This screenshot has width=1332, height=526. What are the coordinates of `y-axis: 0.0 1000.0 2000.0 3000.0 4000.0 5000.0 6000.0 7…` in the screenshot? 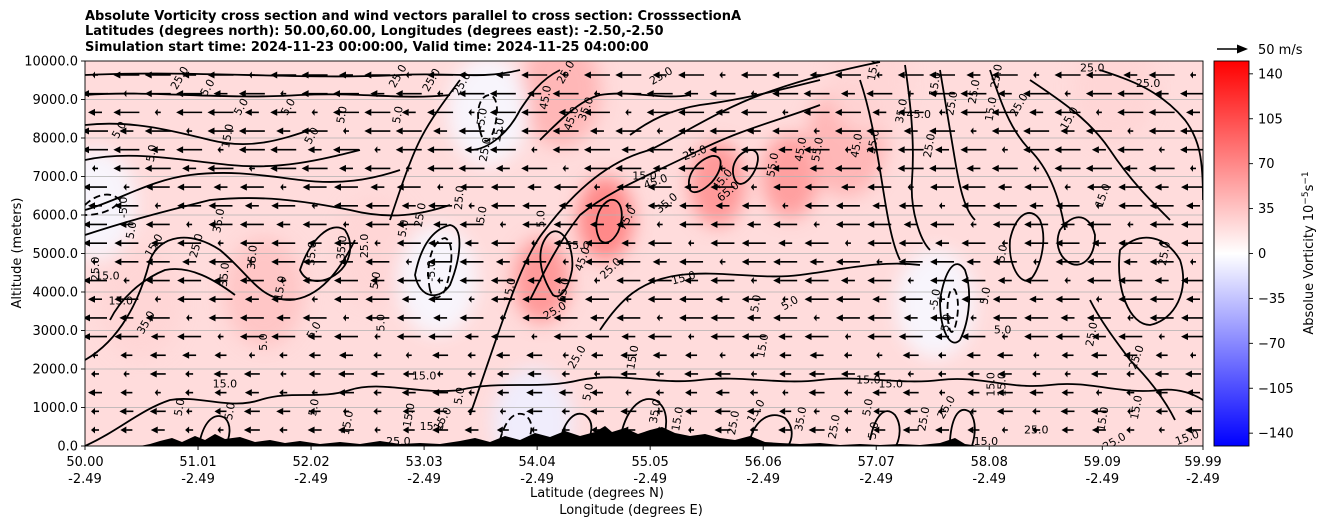 It's located at (54, 255).